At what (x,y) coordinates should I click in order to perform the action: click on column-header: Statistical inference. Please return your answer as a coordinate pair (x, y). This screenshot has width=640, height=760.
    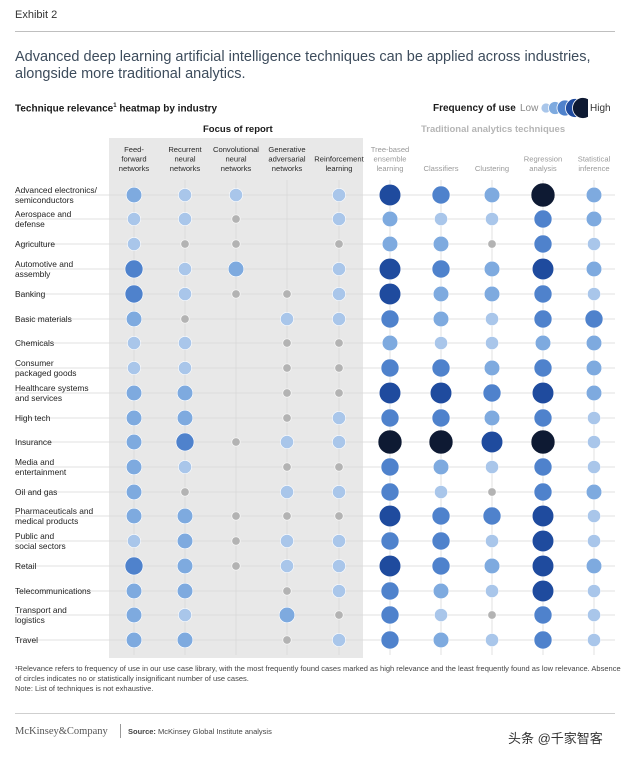
    Looking at the image, I should click on (594, 164).